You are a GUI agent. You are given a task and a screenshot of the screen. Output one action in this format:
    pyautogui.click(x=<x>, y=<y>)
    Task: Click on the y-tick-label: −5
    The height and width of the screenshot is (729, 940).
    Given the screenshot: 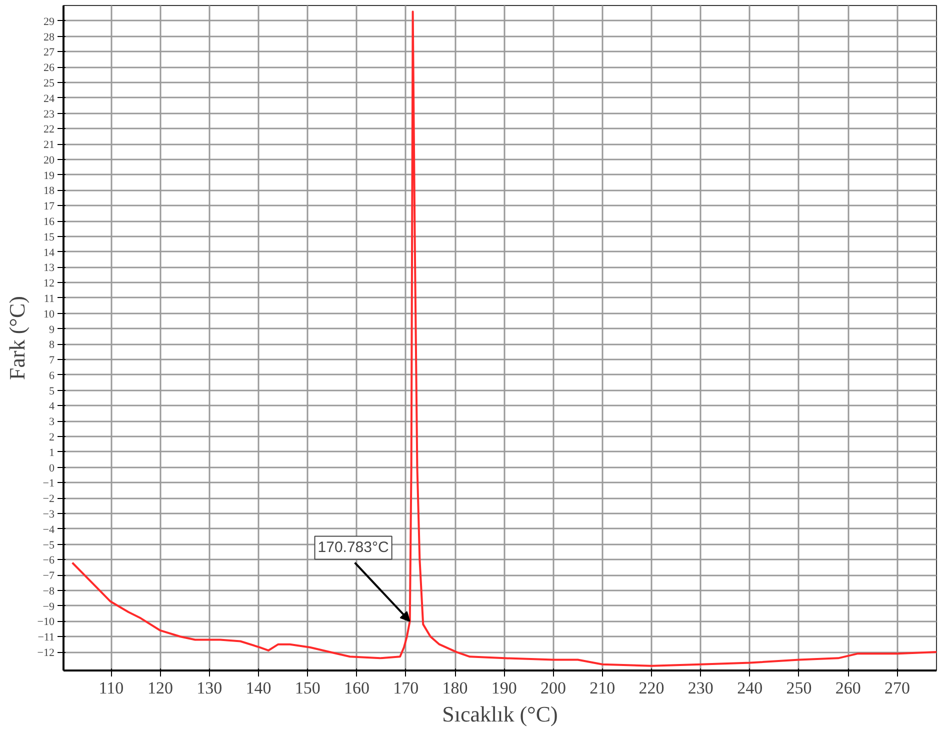 What is the action you would take?
    pyautogui.click(x=48, y=545)
    